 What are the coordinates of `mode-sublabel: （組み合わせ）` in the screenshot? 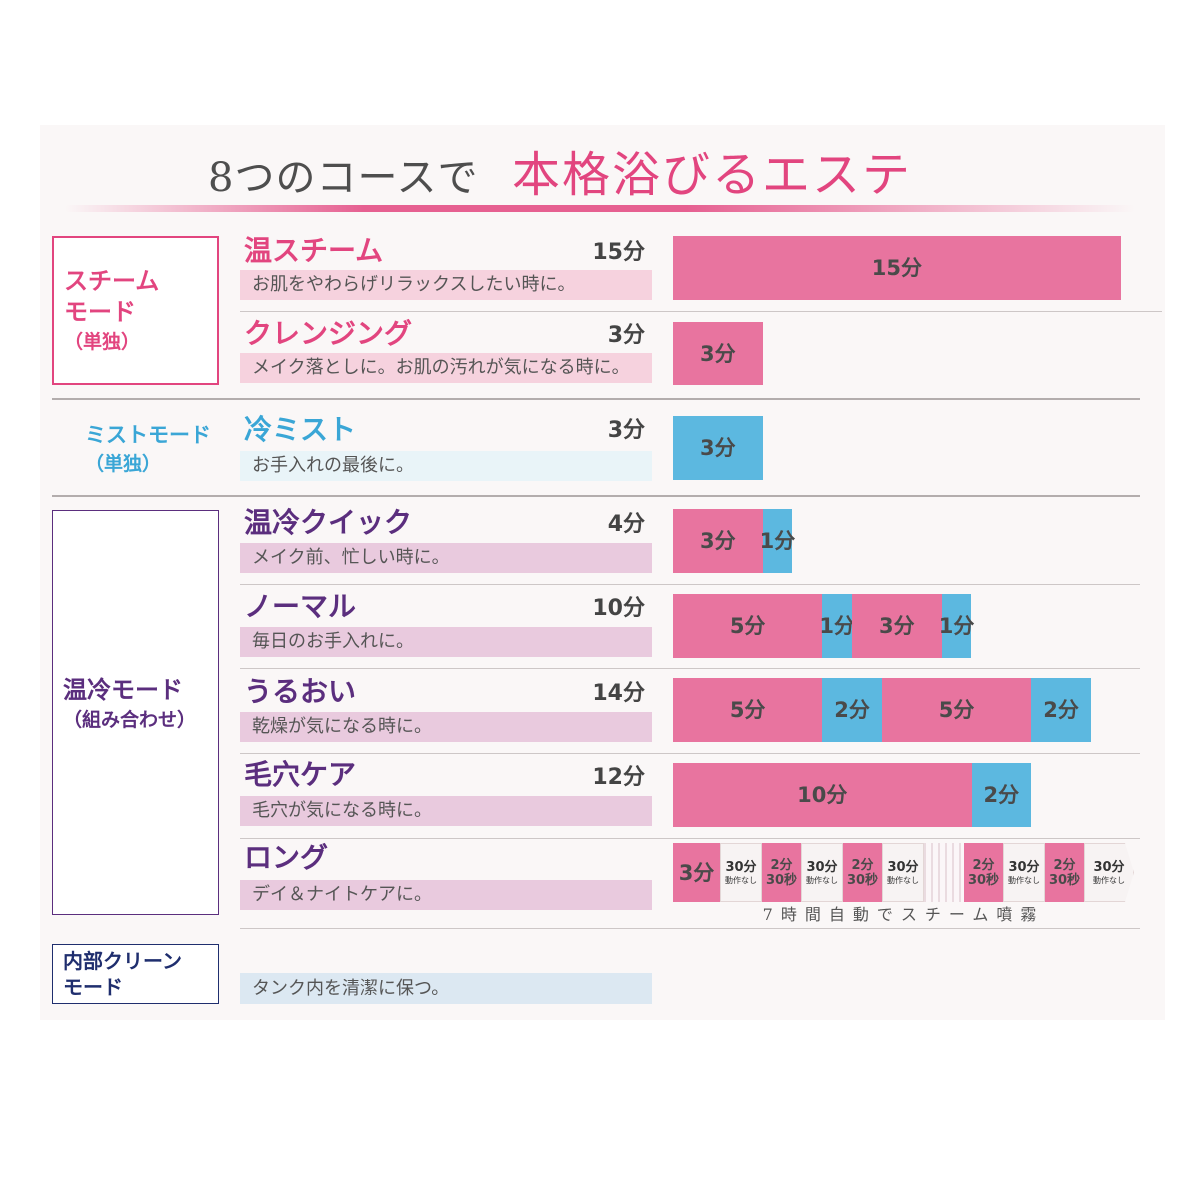 It's located at (130, 720).